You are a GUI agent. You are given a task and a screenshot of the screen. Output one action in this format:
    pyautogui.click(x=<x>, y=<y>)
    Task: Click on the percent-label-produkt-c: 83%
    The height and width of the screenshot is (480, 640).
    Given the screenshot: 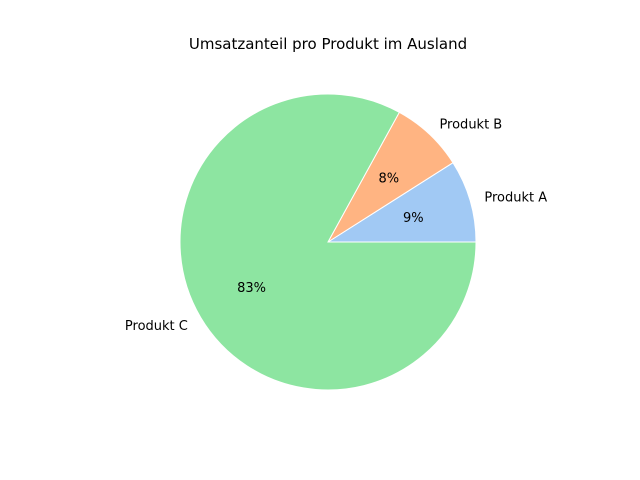 What is the action you would take?
    pyautogui.click(x=251, y=288)
    